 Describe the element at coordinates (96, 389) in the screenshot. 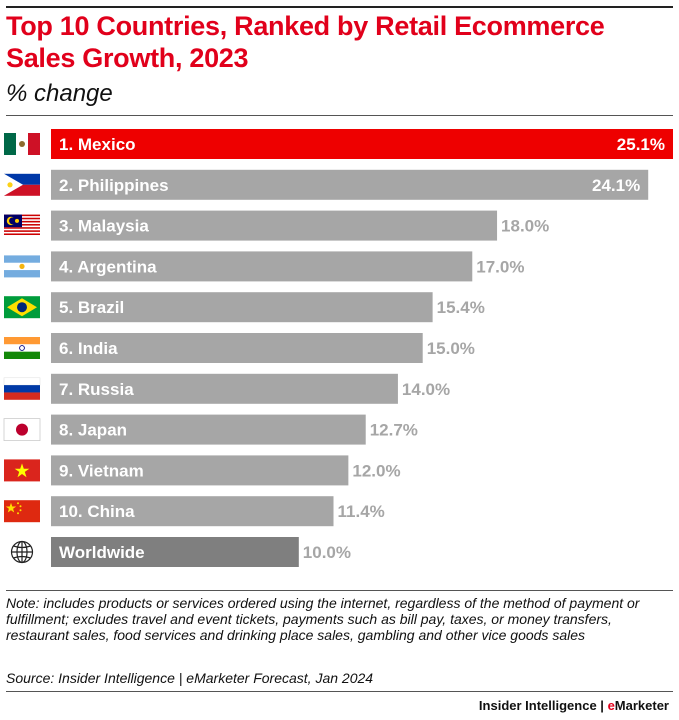

I see `category-label: 7. Russia` at that location.